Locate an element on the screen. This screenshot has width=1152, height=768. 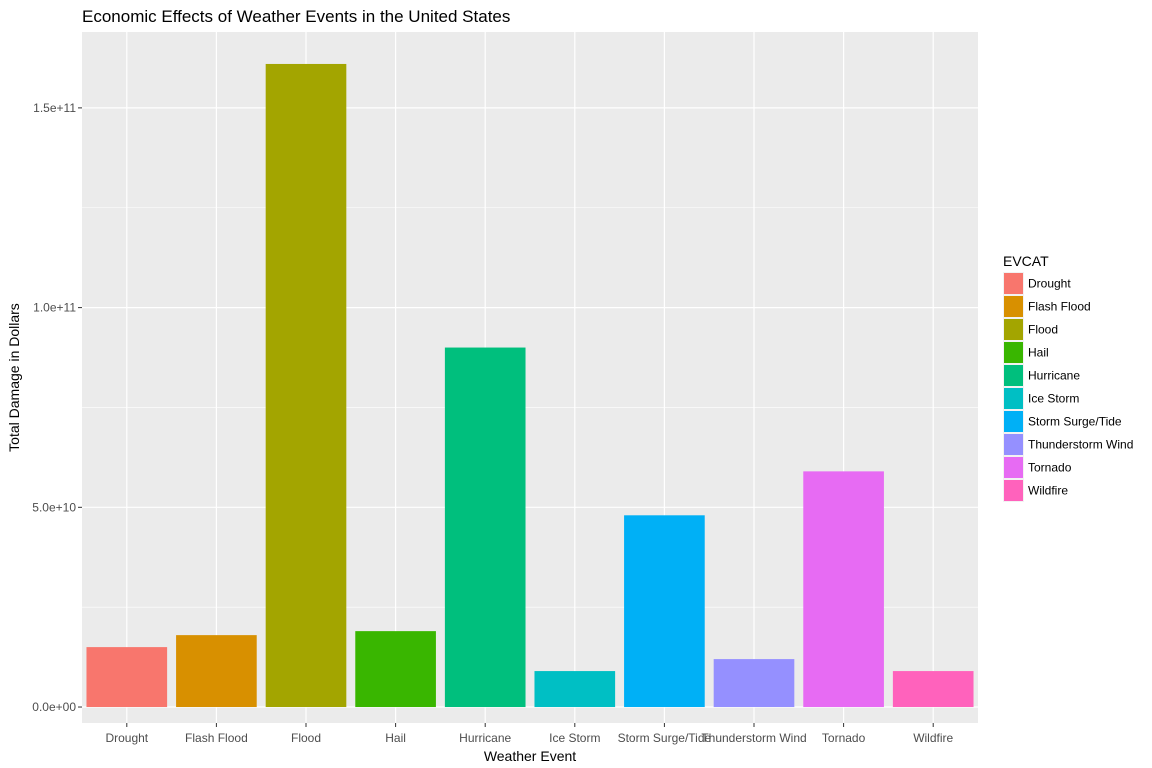
bar-storm-surge-tide is located at coordinates (664, 611).